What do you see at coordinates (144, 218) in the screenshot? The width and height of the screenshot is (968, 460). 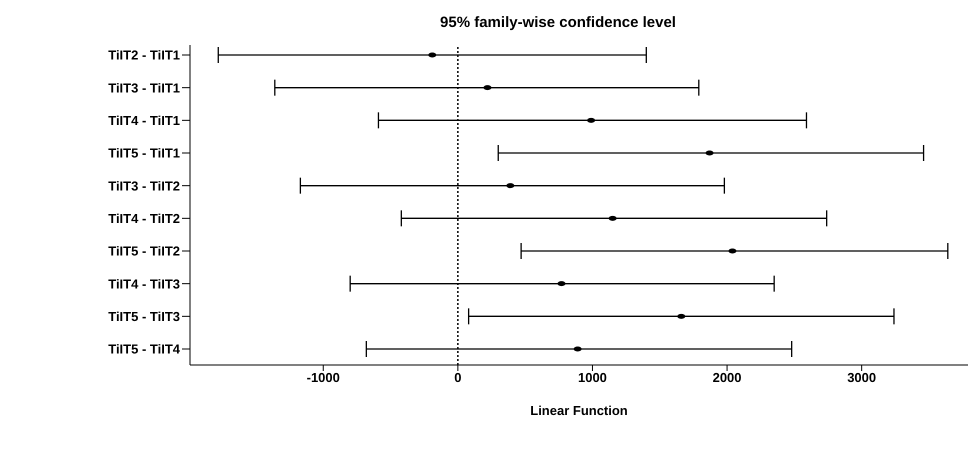 I see `y-tick-label: TiIT4 - TiIT2` at bounding box center [144, 218].